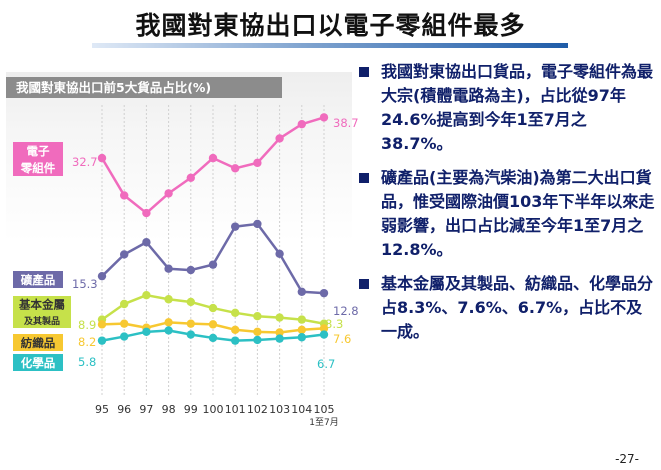 The height and width of the screenshot is (470, 661). I want to click on series-name-label: 零組件, so click(38, 168).